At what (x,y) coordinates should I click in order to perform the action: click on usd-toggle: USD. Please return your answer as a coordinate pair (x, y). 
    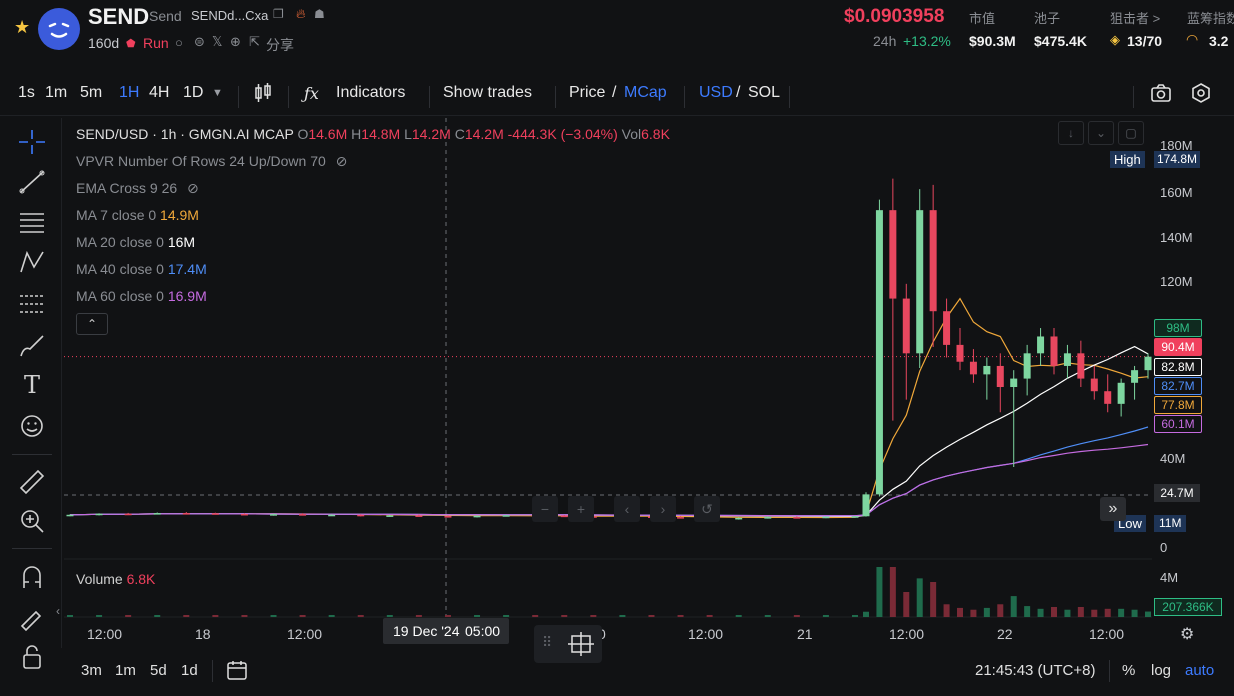
    Looking at the image, I should click on (716, 92).